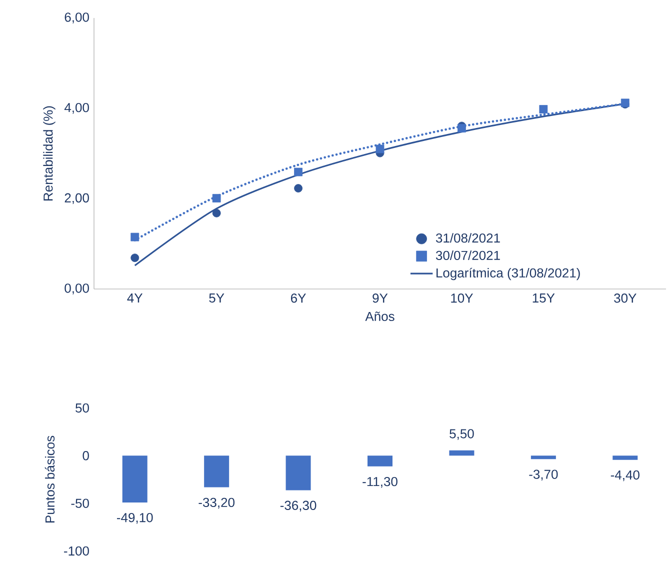 This screenshot has width=672, height=564. What do you see at coordinates (468, 238) in the screenshot?
I see `legend-label: 31/08/2021` at bounding box center [468, 238].